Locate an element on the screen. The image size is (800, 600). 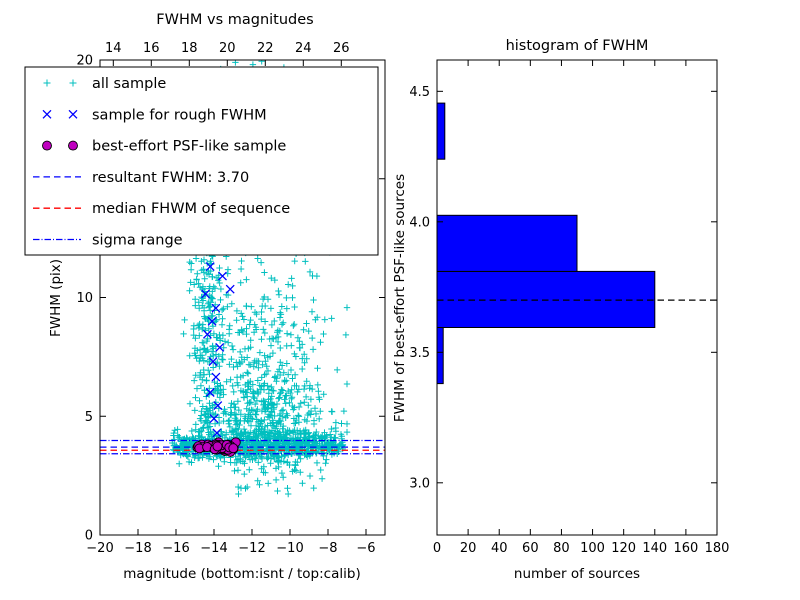
top-x-tick-label: 26 is located at coordinates (341, 48).